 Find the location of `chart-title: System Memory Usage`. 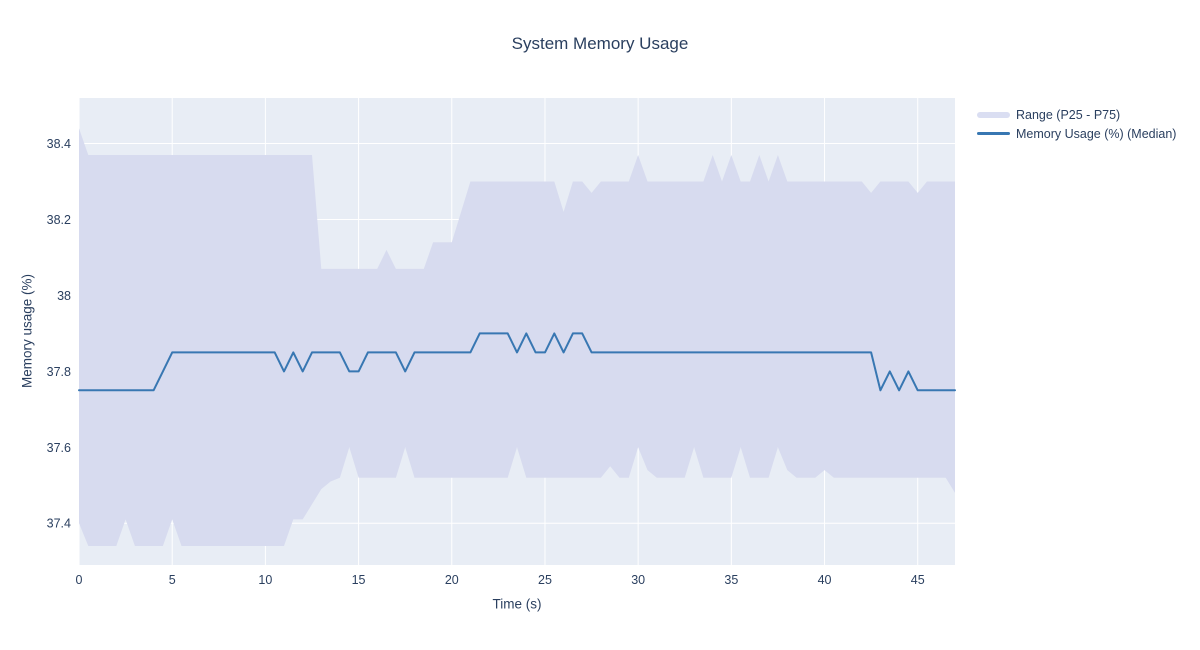

chart-title: System Memory Usage is located at coordinates (600, 43).